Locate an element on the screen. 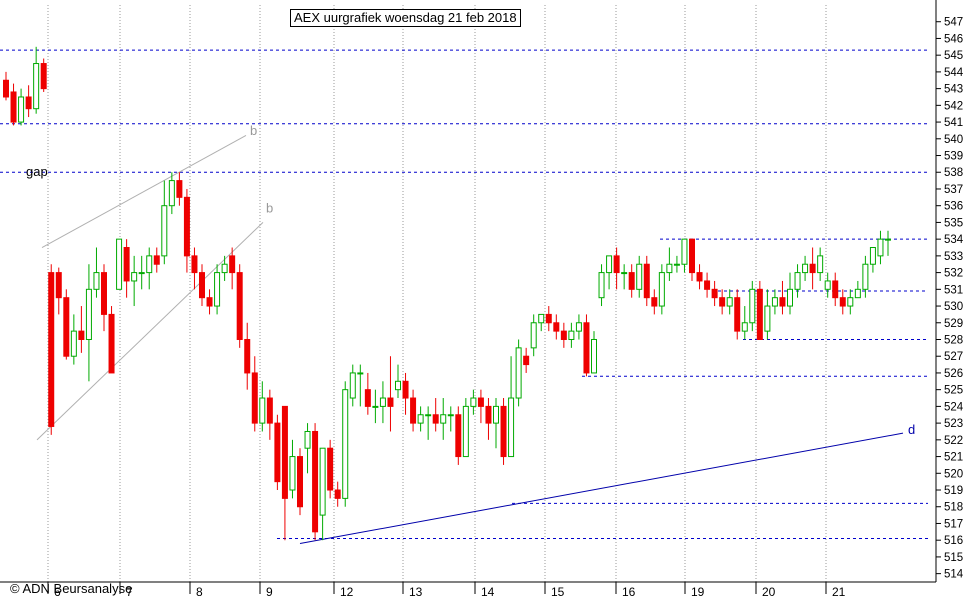  y-tick-label: 533 is located at coordinates (953, 257).